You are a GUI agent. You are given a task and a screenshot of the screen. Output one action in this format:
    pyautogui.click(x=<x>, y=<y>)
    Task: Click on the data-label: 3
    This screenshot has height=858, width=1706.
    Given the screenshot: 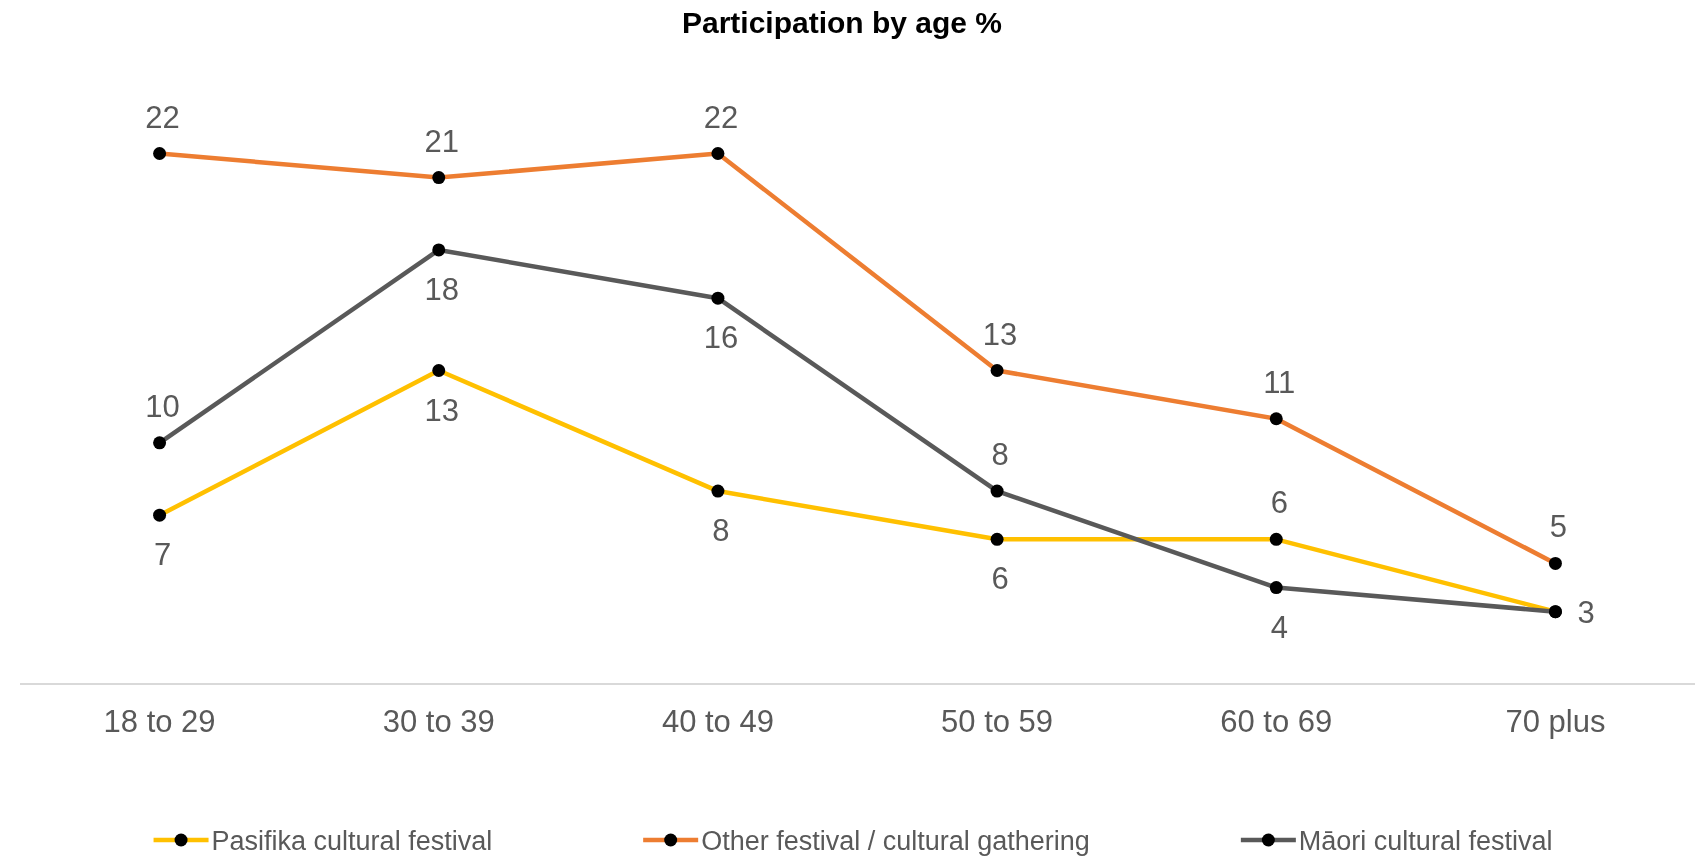 What is the action you would take?
    pyautogui.click(x=1586, y=612)
    